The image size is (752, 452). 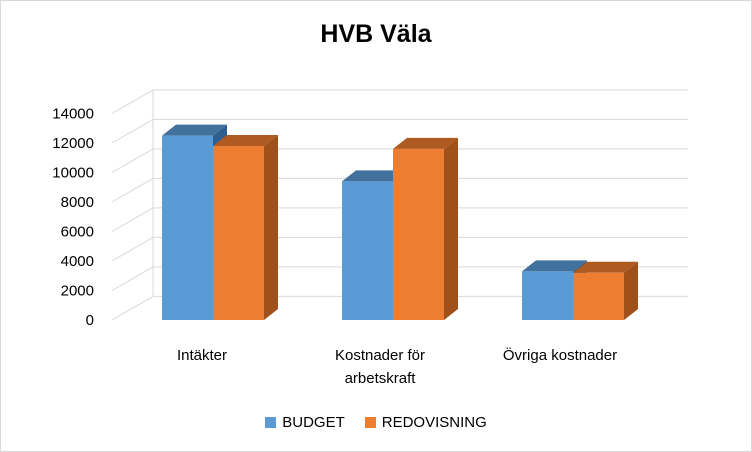 What do you see at coordinates (73, 173) in the screenshot?
I see `y-tick-label: 10000` at bounding box center [73, 173].